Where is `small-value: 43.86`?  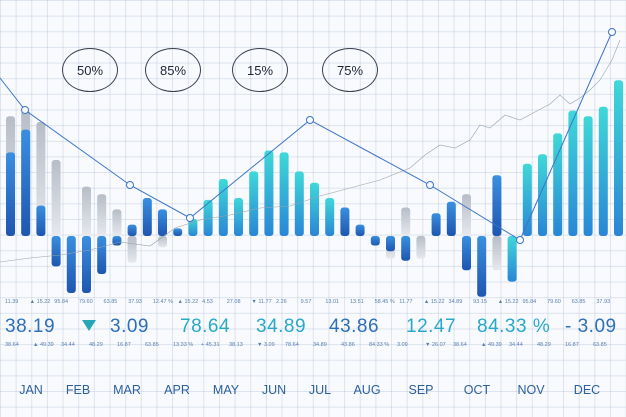
small-value: 43.86 is located at coordinates (348, 345).